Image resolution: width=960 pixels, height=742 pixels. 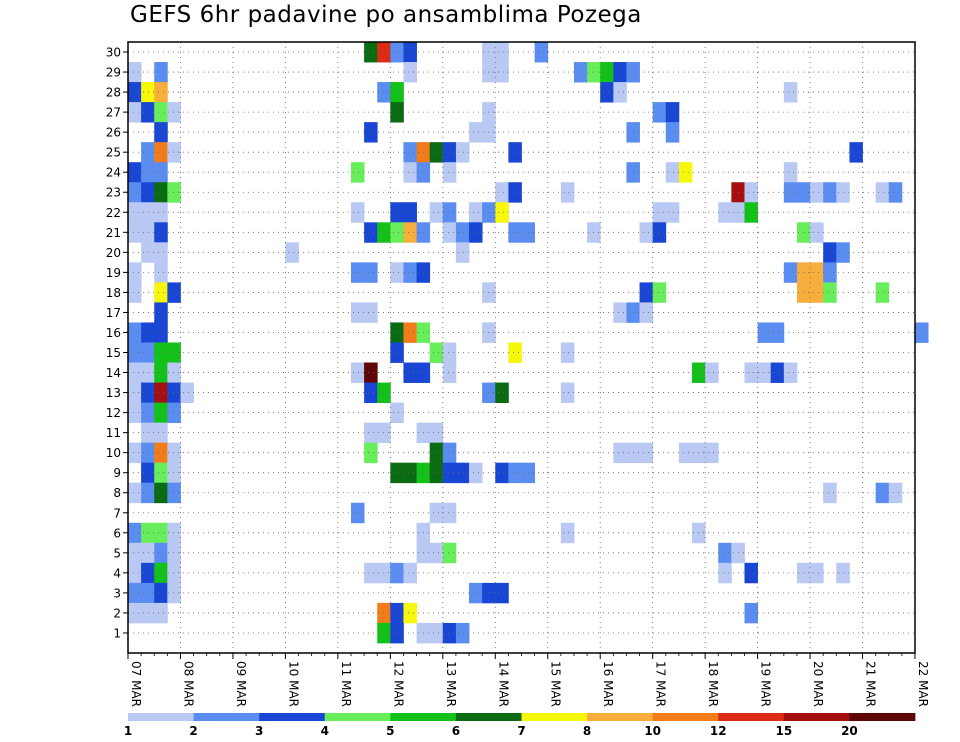 What do you see at coordinates (117, 573) in the screenshot?
I see `y-tick-label: 4` at bounding box center [117, 573].